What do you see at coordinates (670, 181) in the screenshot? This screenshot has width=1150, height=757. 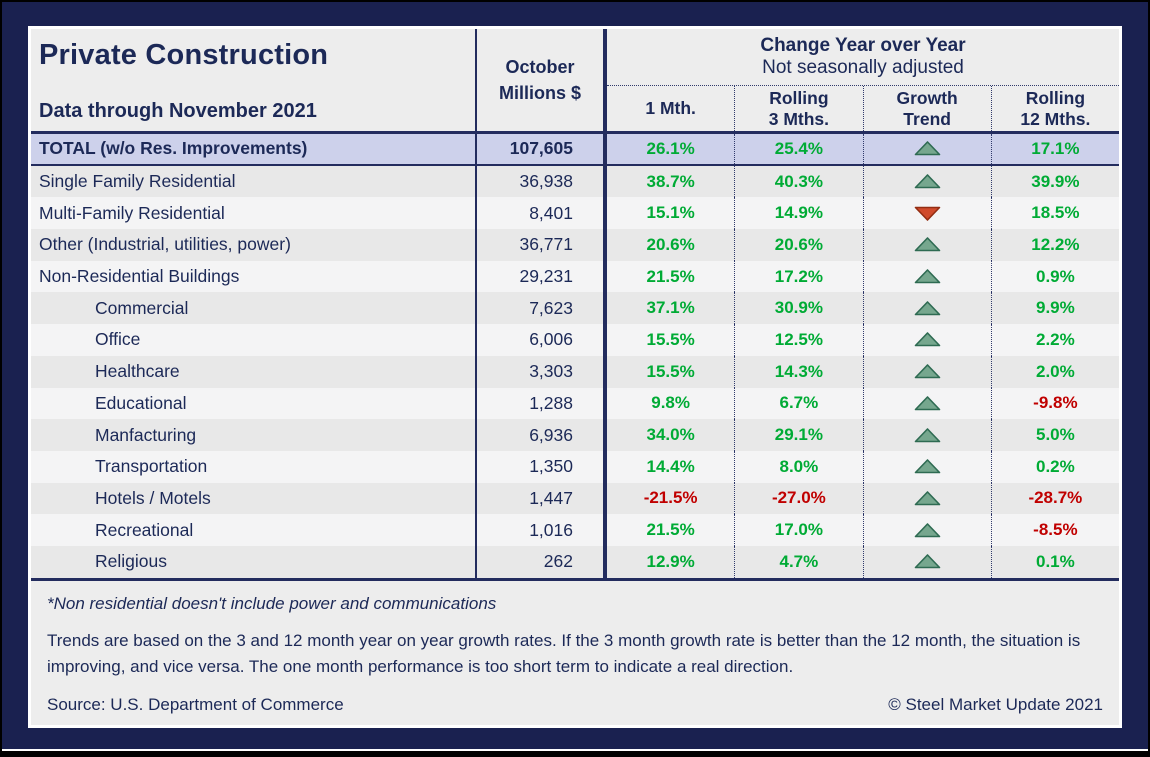 I see `pct-1mth: 38.7%` at bounding box center [670, 181].